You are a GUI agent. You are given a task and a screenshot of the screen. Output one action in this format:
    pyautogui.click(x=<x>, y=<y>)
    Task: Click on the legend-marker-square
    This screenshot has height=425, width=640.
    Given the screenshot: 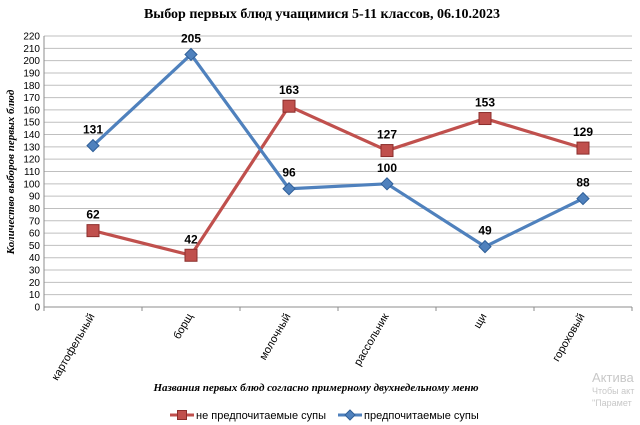 What is the action you would take?
    pyautogui.click(x=182, y=415)
    